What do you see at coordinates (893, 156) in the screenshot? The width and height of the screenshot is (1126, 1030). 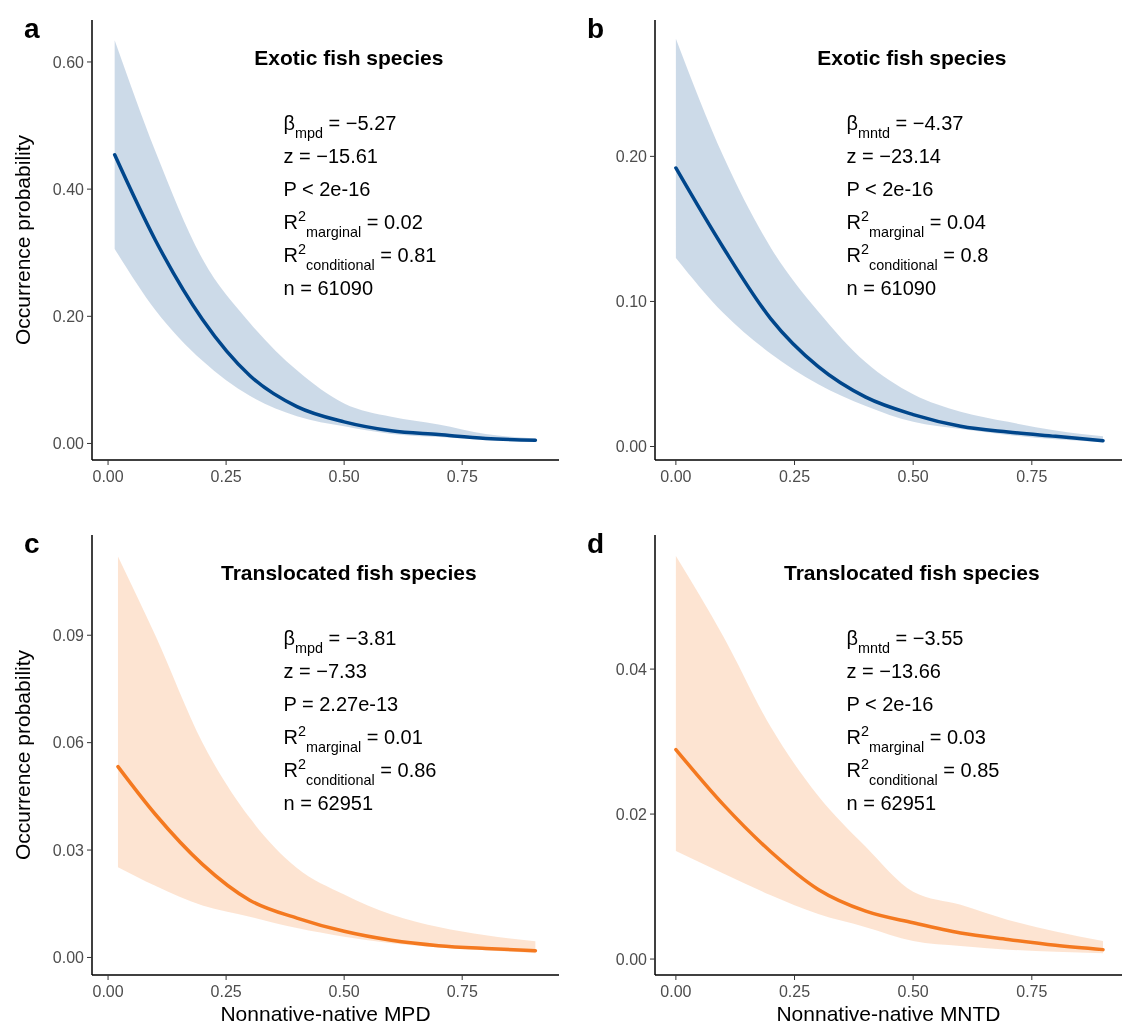 I see `annotation: z = −23.14` at bounding box center [893, 156].